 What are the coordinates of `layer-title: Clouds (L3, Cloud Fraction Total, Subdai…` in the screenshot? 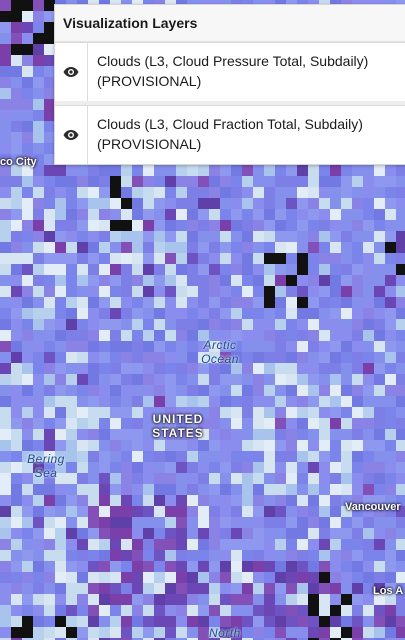 It's located at (230, 134).